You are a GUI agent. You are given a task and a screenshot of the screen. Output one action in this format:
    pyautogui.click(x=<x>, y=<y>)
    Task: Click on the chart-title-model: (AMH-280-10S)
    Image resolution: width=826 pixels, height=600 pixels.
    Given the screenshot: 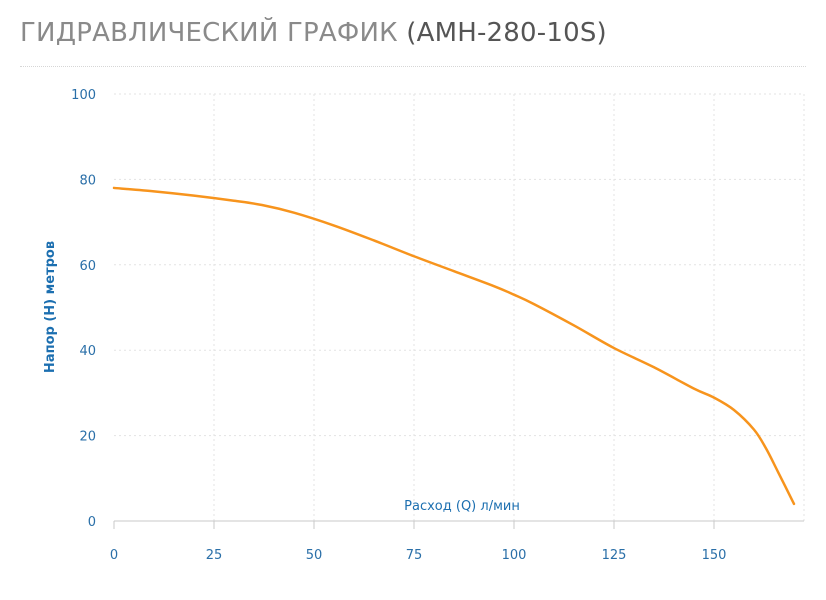 What is the action you would take?
    pyautogui.click(x=506, y=33)
    